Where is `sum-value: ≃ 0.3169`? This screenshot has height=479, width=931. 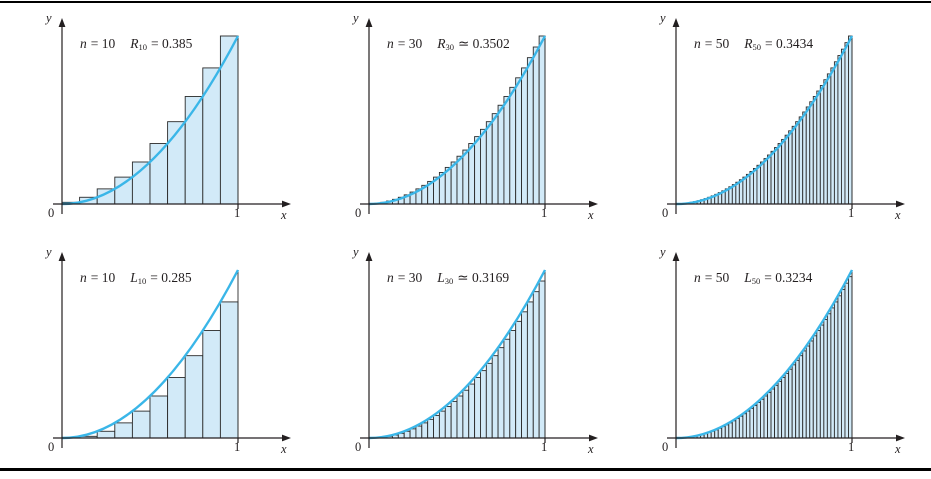
sum-value: ≃ 0.3169 is located at coordinates (483, 277).